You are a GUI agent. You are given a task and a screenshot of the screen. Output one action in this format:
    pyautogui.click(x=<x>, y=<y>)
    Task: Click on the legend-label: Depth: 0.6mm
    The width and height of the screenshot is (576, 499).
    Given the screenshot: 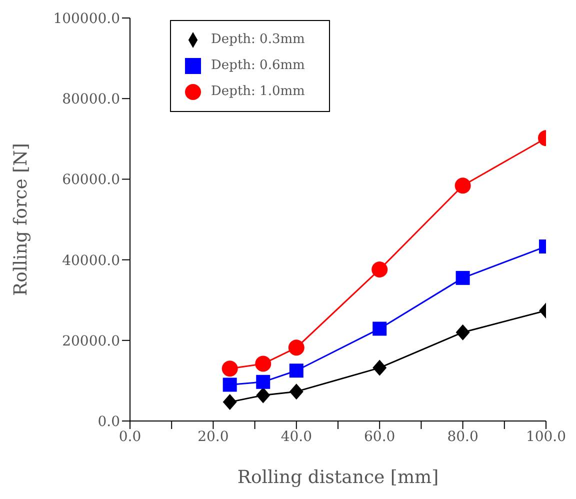 What is the action you would take?
    pyautogui.click(x=258, y=65)
    